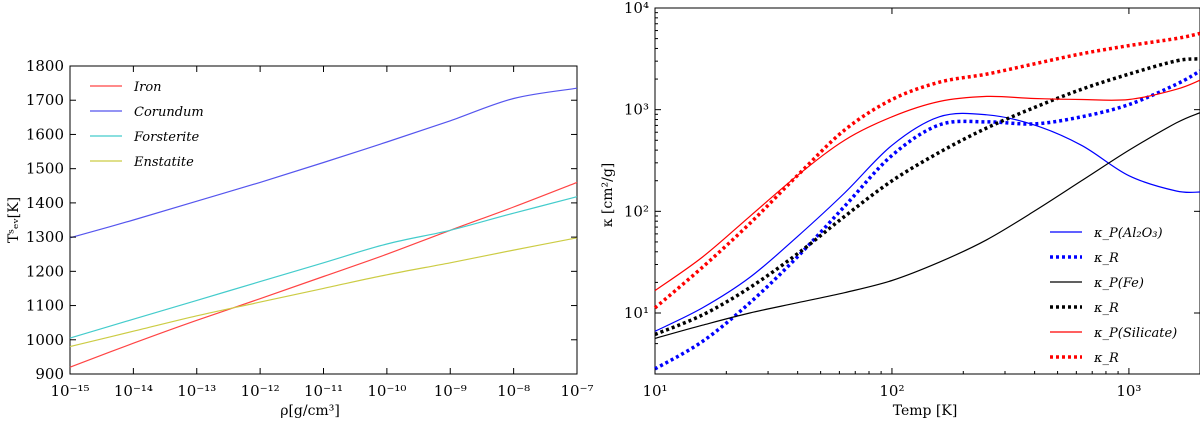 Image resolution: width=1200 pixels, height=427 pixels. What do you see at coordinates (45, 66) in the screenshot?
I see `y-tick-label: 1800` at bounding box center [45, 66].